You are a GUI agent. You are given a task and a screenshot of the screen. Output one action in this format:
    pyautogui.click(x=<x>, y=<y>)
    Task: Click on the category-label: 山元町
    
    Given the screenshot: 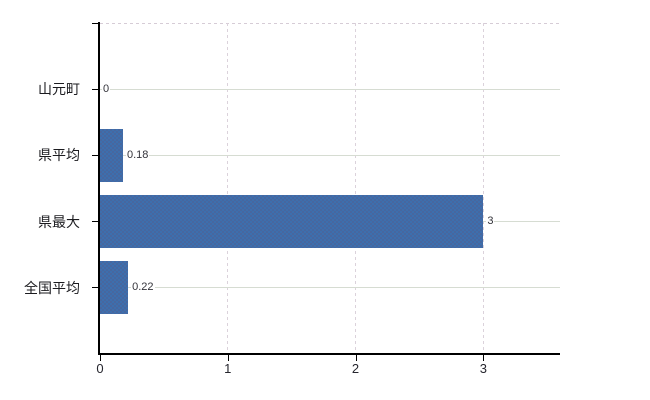 What is the action you would take?
    pyautogui.click(x=59, y=89)
    